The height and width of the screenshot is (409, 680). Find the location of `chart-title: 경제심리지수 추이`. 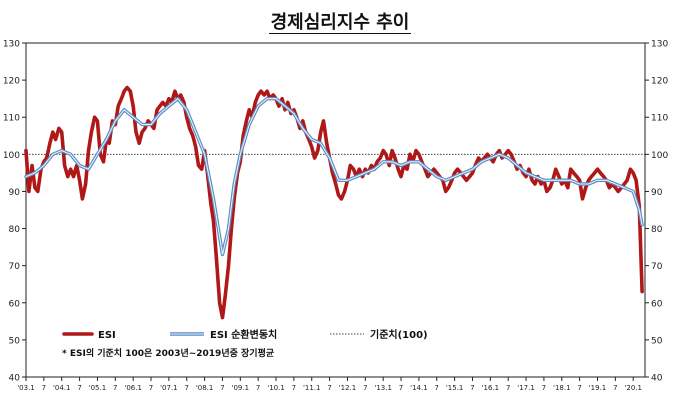

chart-title: 경제심리지수 추이 is located at coordinates (340, 21).